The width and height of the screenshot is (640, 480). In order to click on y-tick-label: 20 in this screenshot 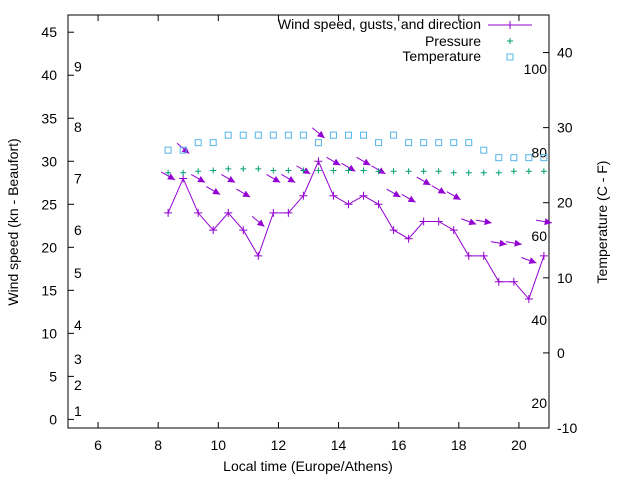, I will do `click(49, 247)`.